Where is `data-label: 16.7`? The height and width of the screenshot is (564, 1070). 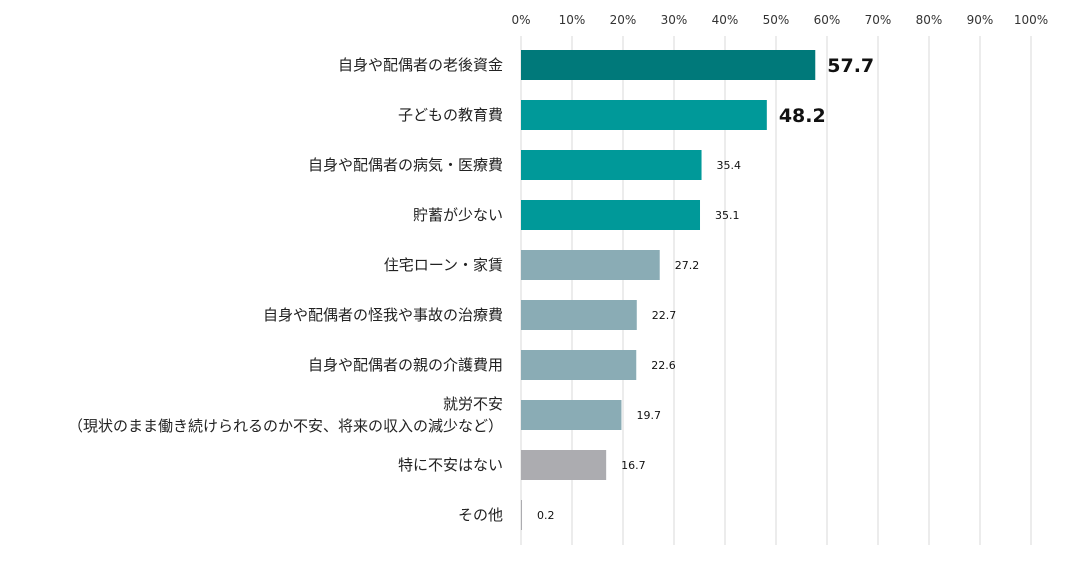
data-label: 16.7 is located at coordinates (633, 465).